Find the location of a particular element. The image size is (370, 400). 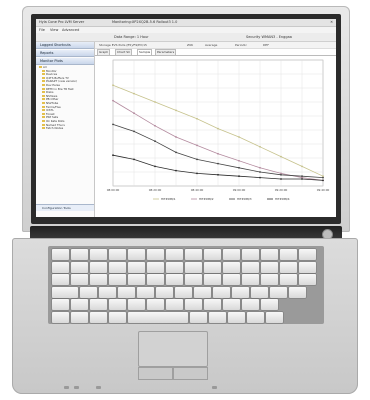

tree-item: NS3xwe is located at coordinates (66, 96).